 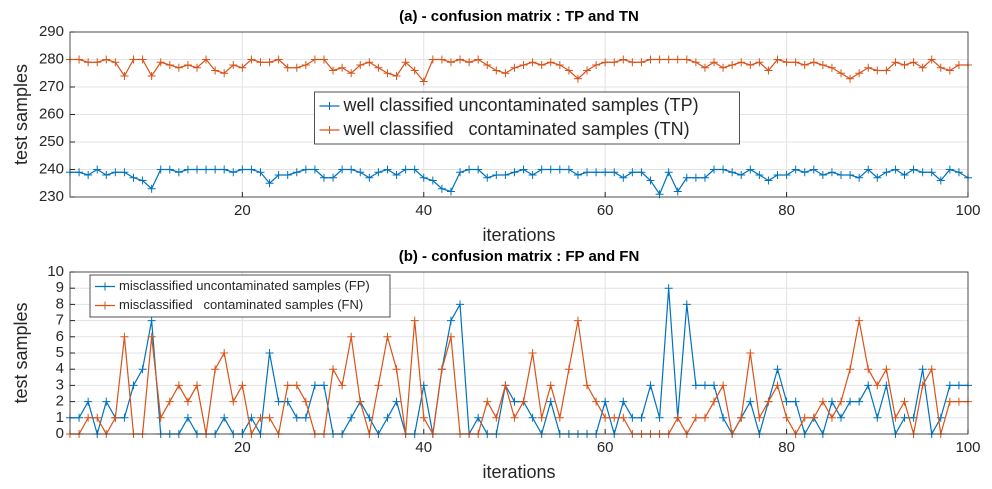 What do you see at coordinates (967, 447) in the screenshot?
I see `x-tick-label: 100` at bounding box center [967, 447].